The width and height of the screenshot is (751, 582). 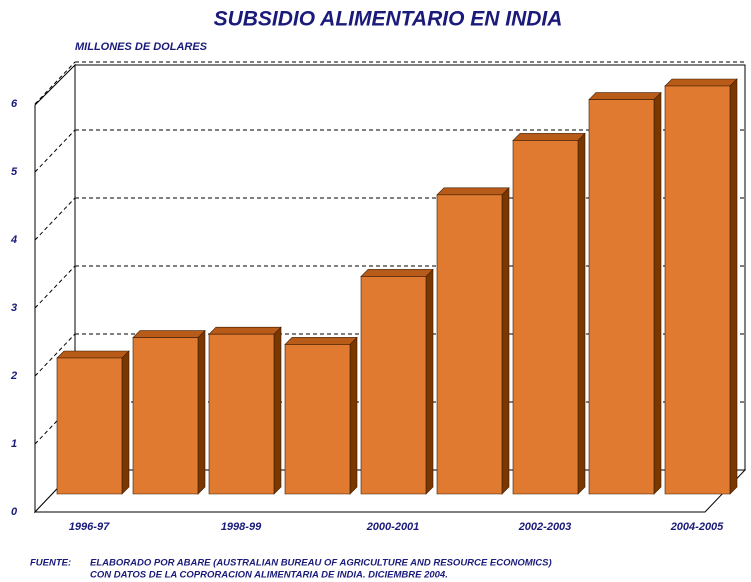 What do you see at coordinates (141, 47) in the screenshot?
I see `subtitle: MILLONES DE DOLARES` at bounding box center [141, 47].